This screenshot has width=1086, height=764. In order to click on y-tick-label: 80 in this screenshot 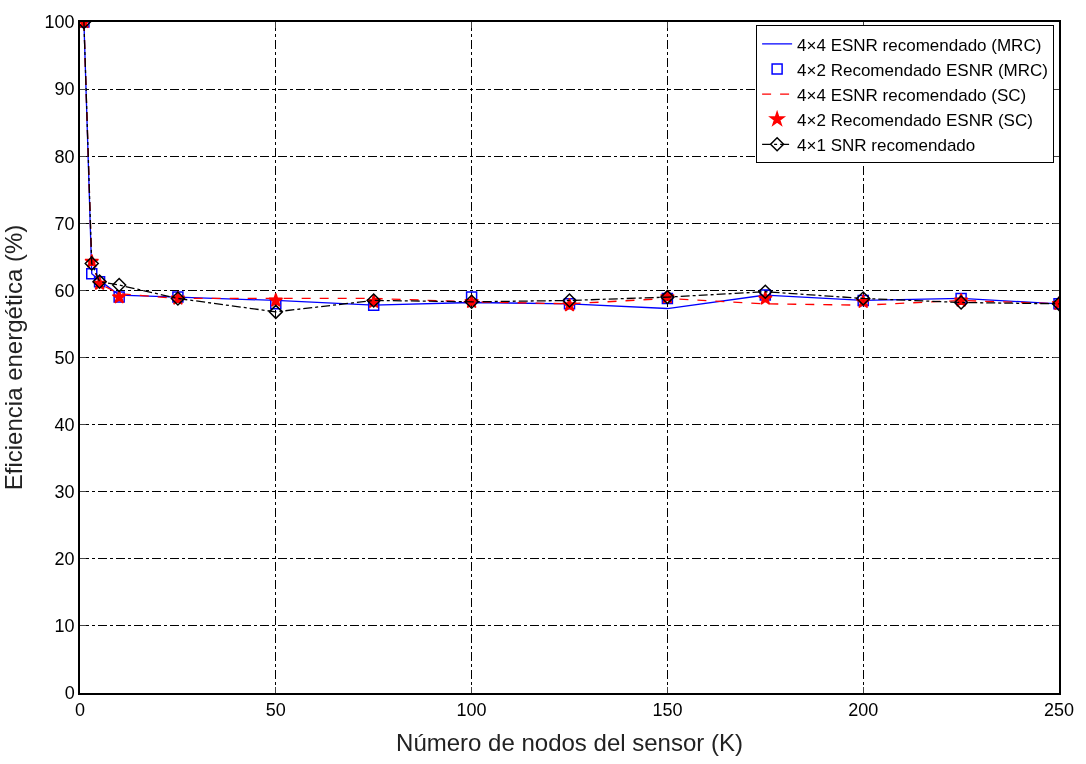, I will do `click(64, 156)`.